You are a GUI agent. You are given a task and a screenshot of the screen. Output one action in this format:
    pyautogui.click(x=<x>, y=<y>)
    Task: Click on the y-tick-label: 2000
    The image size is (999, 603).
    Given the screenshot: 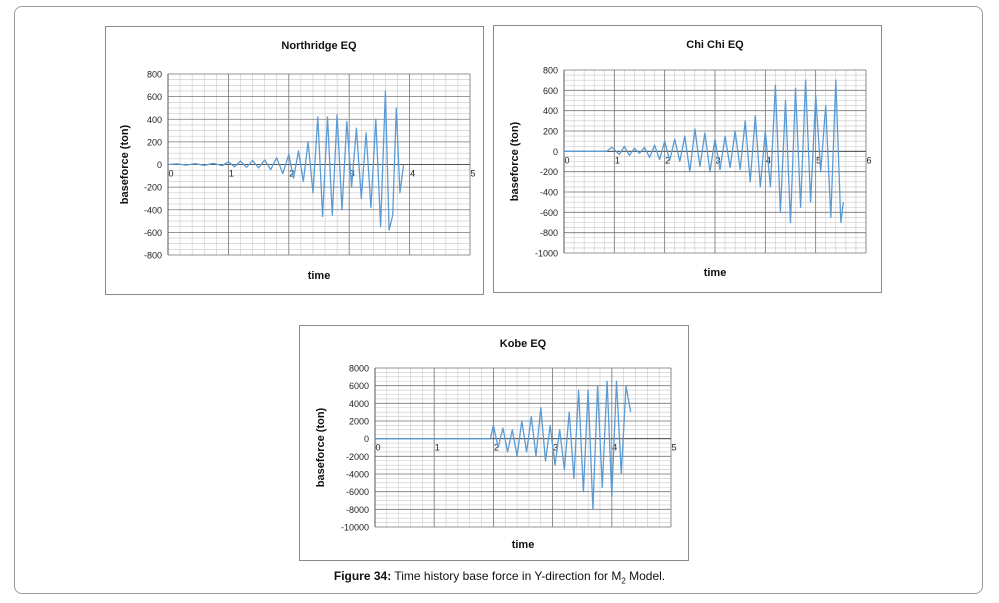 What is the action you would take?
    pyautogui.click(x=359, y=422)
    